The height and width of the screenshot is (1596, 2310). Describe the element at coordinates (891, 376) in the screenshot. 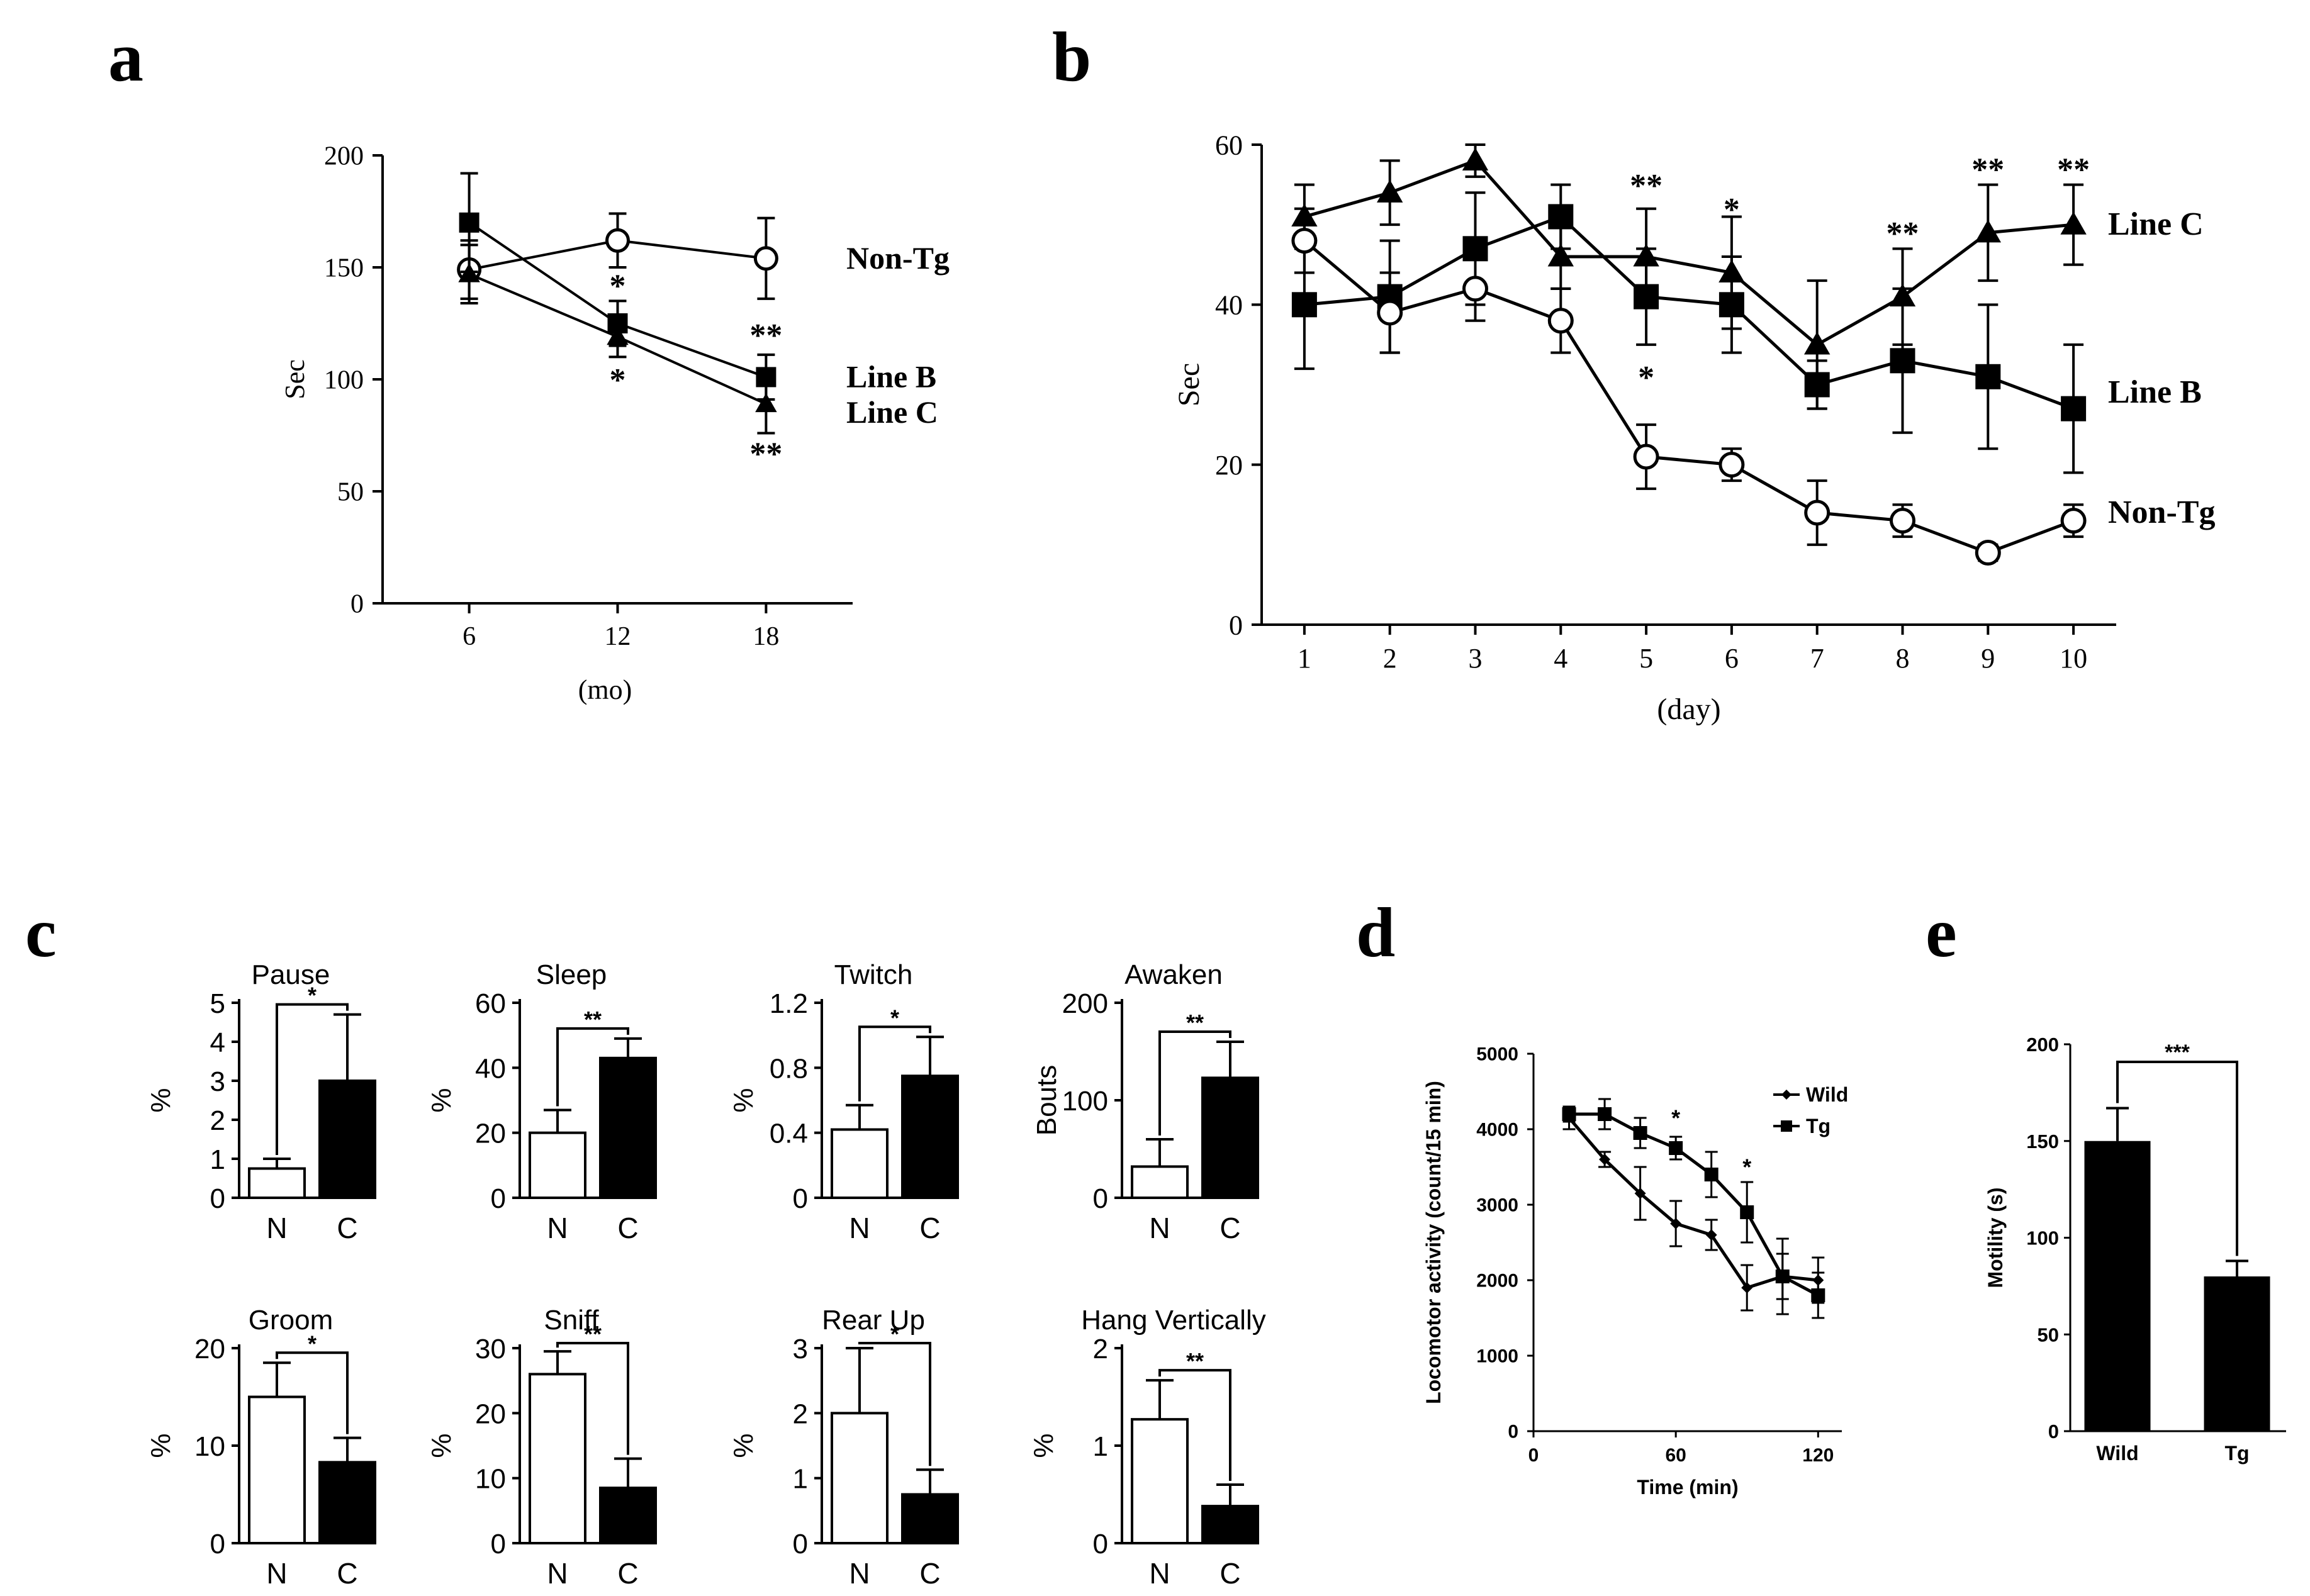

I see `panel-a-series-label-line-b: Line B` at that location.